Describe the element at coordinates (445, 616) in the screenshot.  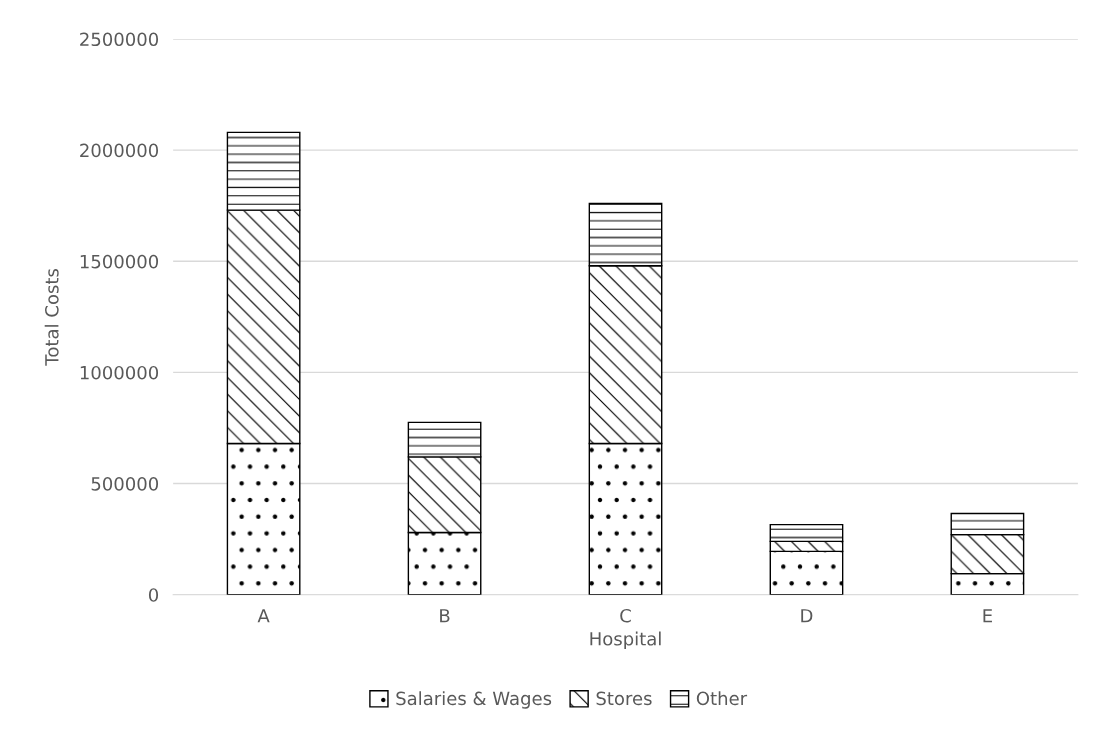
I see `x-tick-label: B` at that location.